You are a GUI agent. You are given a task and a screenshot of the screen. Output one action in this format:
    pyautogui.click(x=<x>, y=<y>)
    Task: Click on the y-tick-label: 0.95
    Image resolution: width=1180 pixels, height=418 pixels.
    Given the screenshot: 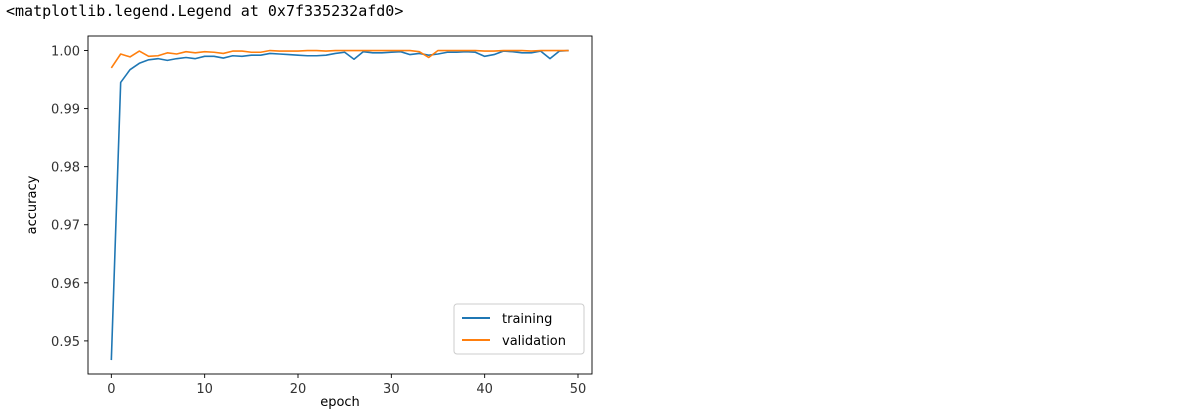 What is the action you would take?
    pyautogui.click(x=65, y=342)
    